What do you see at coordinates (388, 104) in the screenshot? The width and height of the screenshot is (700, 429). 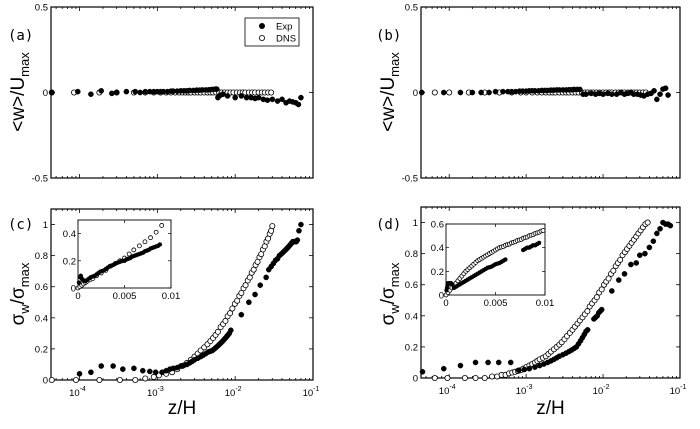 I see `y-title-main: <w>/U` at bounding box center [388, 104].